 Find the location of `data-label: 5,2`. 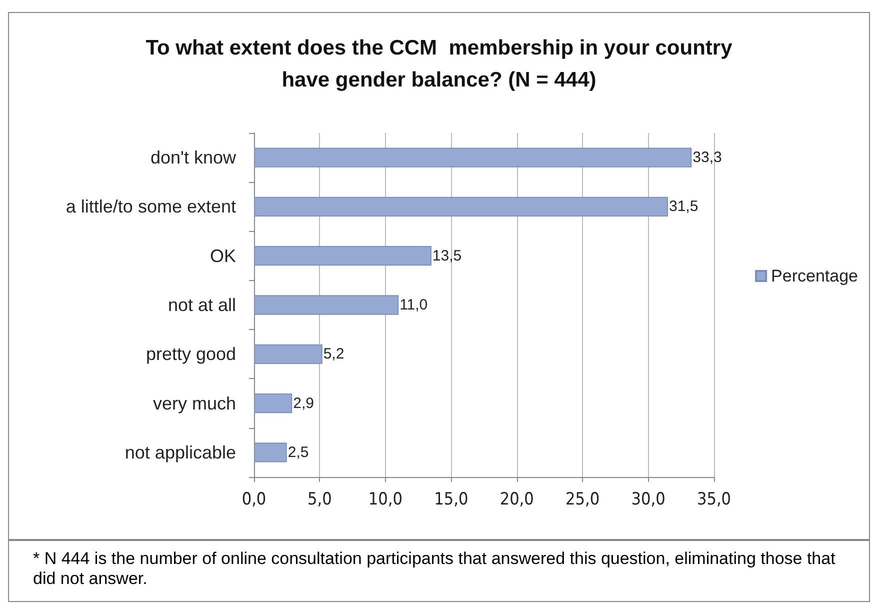

data-label: 5,2 is located at coordinates (333, 354).